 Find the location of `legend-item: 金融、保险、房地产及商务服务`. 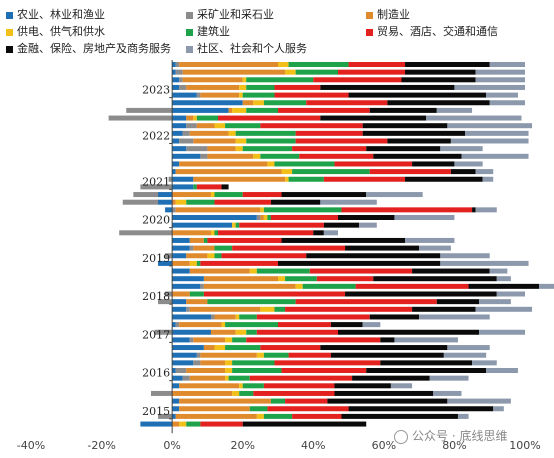

legend-item: 金融、保险、房地产及商务服务 is located at coordinates (88, 48).